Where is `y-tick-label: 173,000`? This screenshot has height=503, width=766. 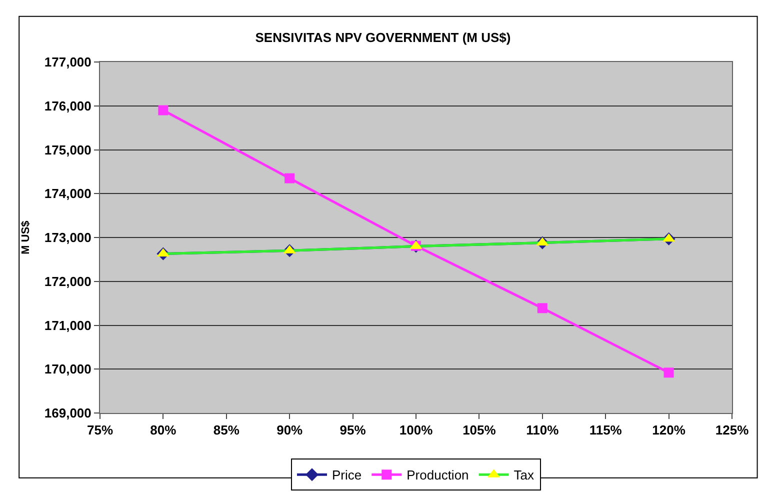 y-tick-label: 173,000 is located at coordinates (68, 238).